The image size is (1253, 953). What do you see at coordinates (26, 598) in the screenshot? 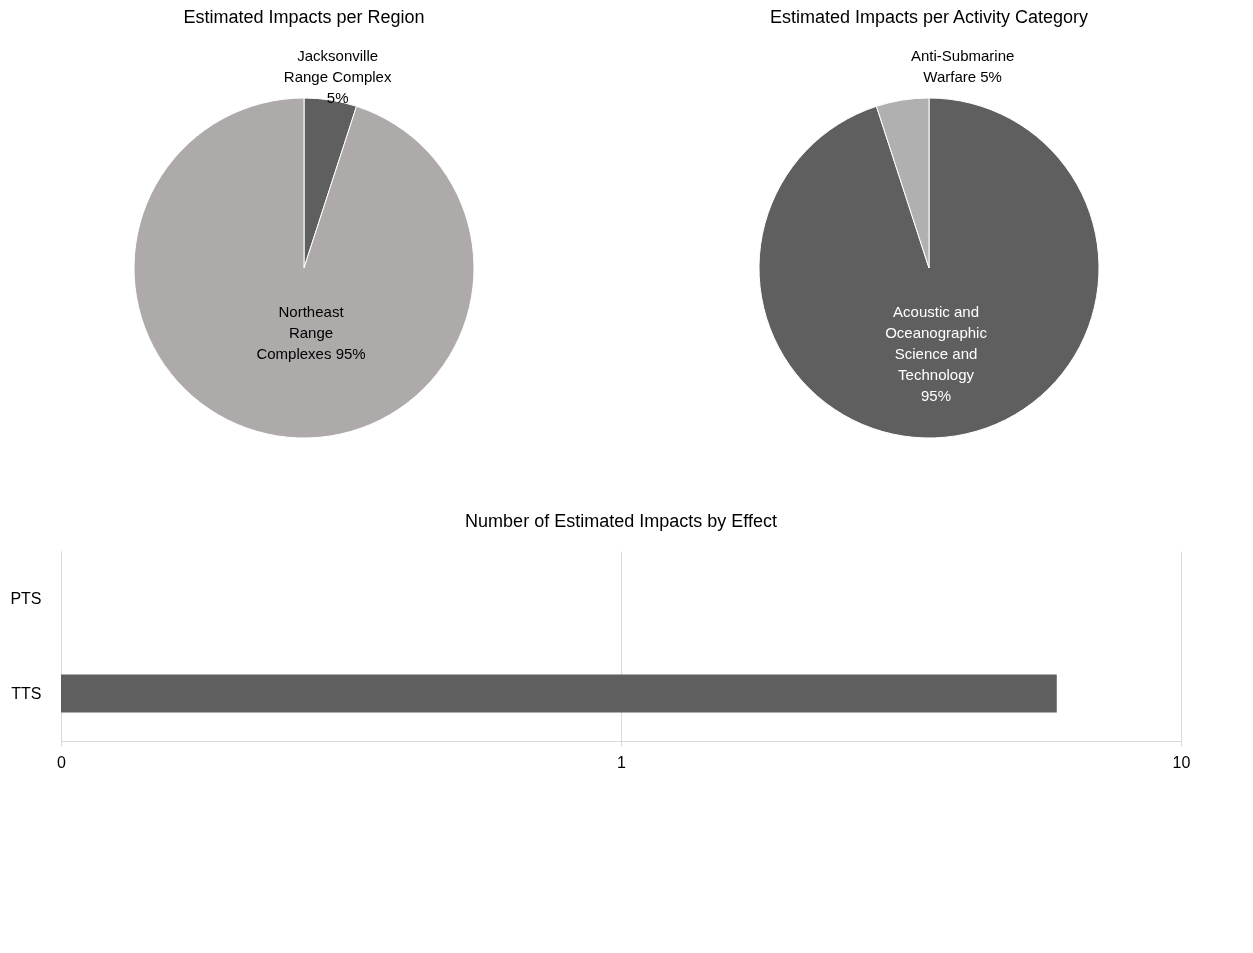
I see `y-tick-label: PTS` at bounding box center [26, 598].